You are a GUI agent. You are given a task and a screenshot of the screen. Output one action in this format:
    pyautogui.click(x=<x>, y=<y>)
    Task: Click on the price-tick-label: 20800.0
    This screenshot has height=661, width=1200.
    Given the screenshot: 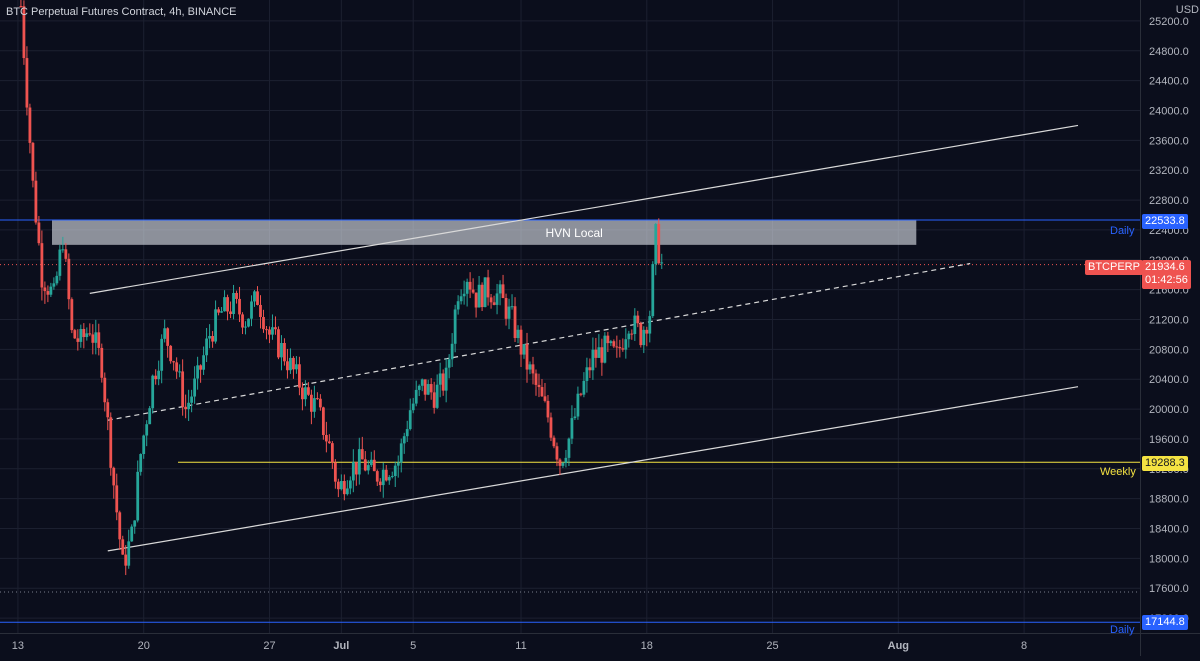 What is the action you would take?
    pyautogui.click(x=1169, y=350)
    